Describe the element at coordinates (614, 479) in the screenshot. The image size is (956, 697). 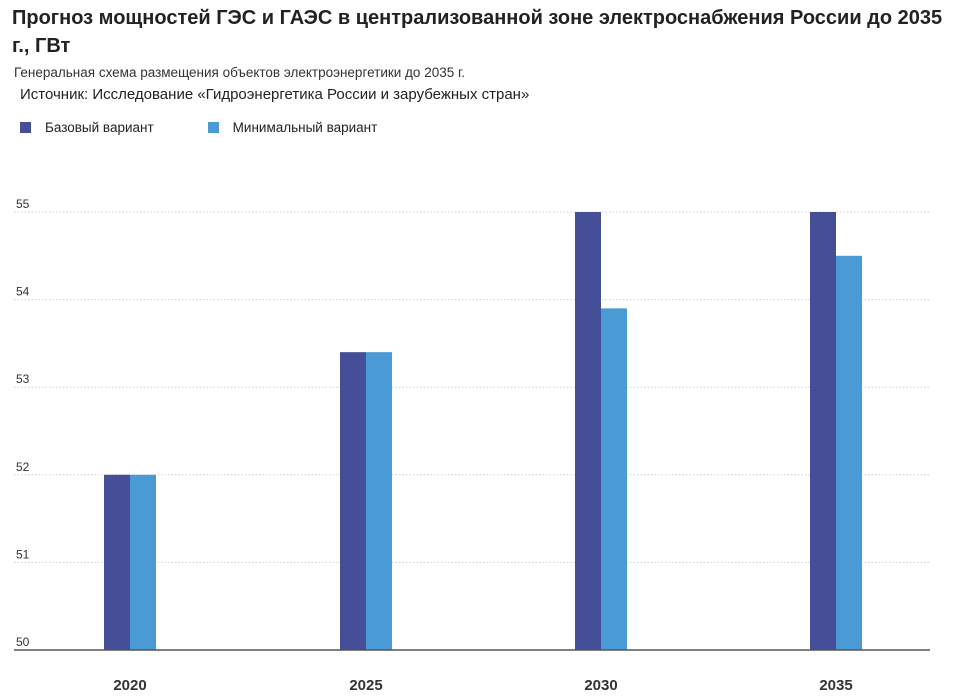
I see `bar-minimal-2030` at that location.